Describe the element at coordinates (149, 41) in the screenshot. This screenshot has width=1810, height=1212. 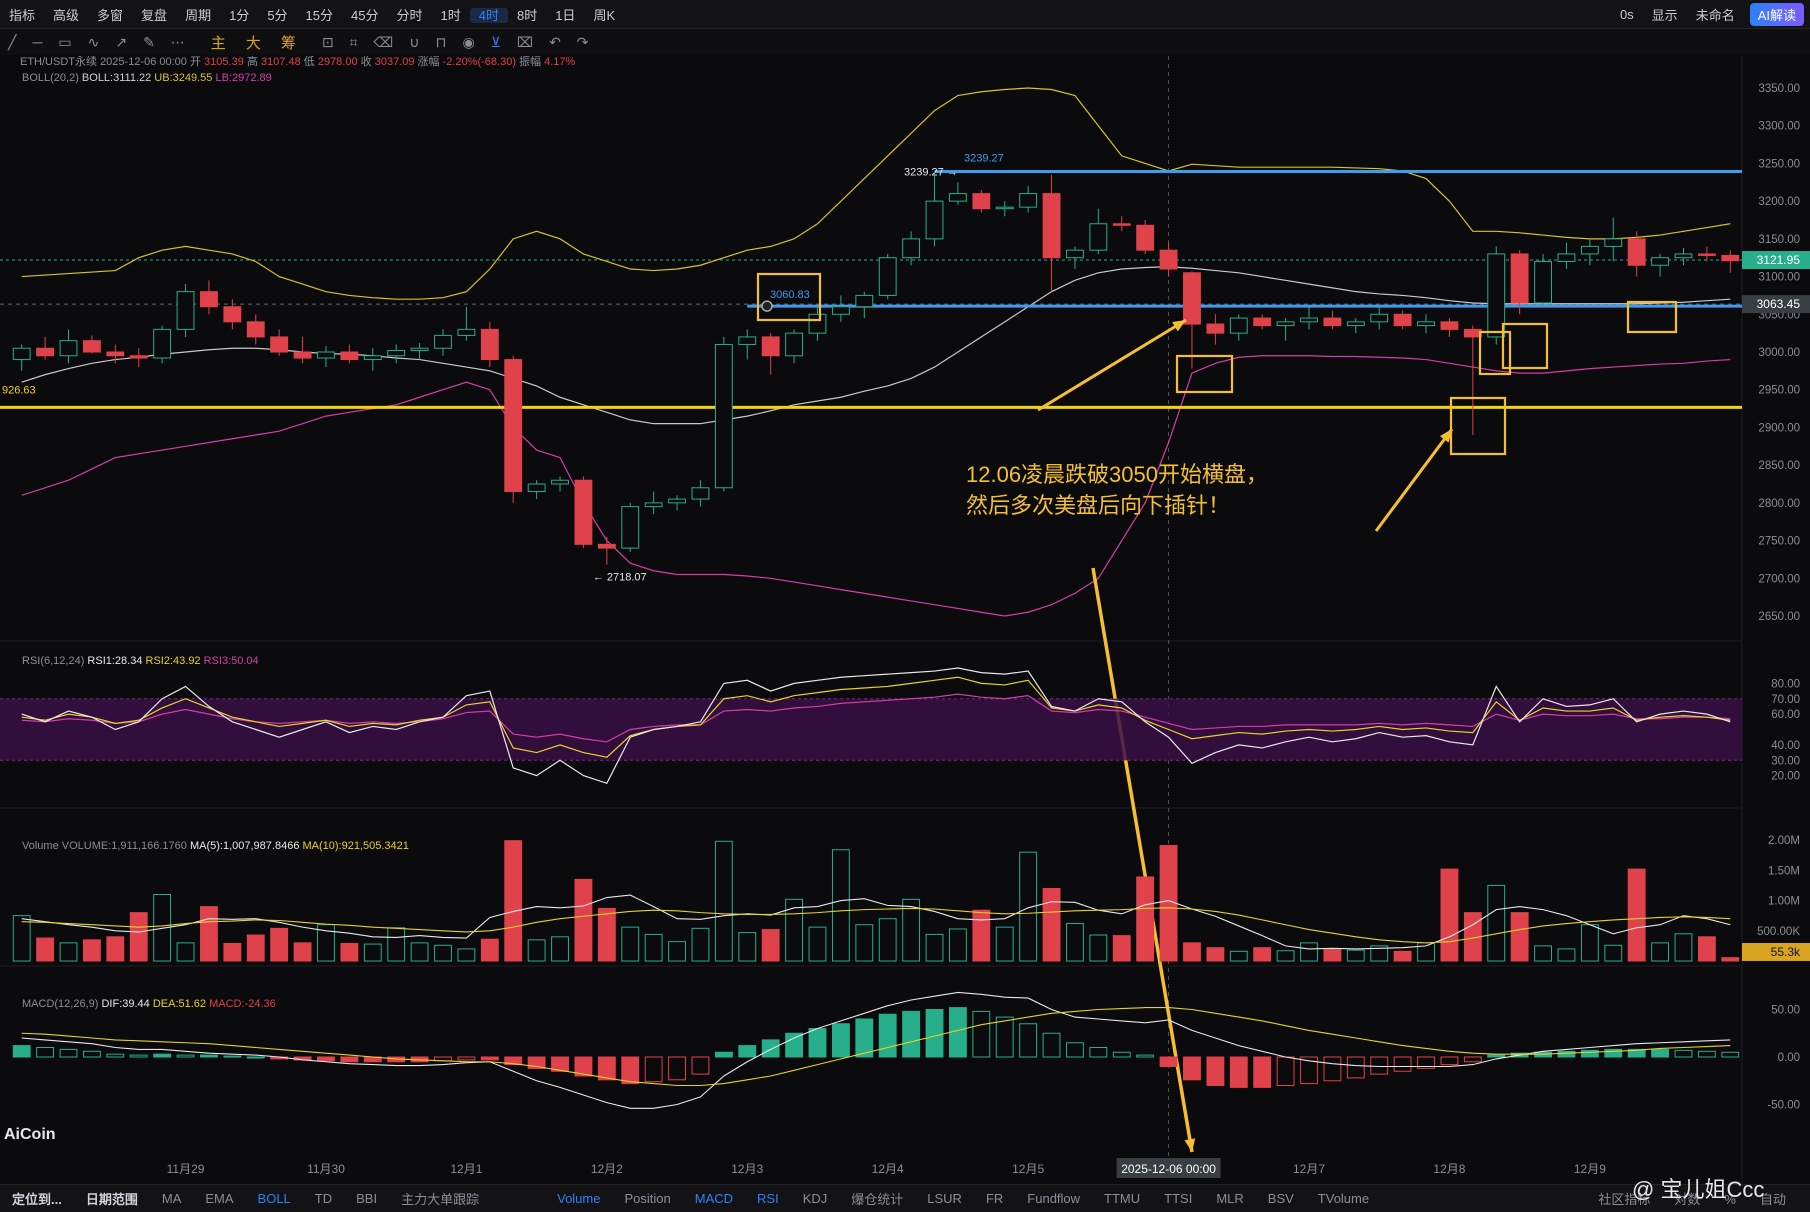
I see `brush-tool-icon: ✎` at that location.